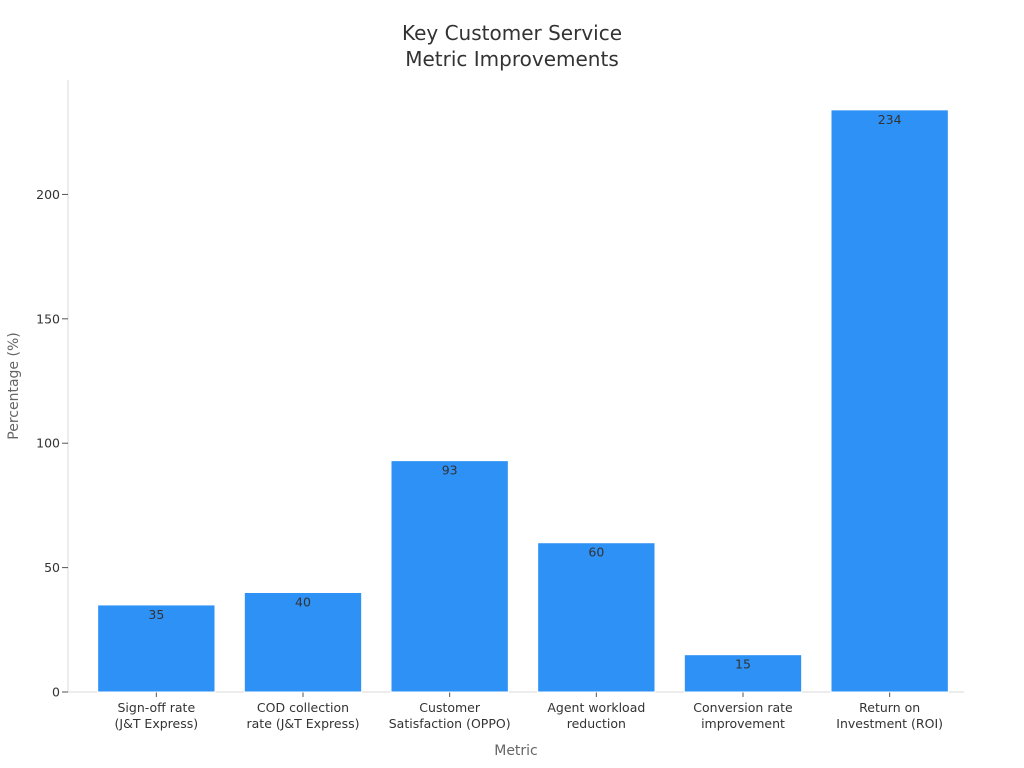 The height and width of the screenshot is (768, 1024). I want to click on bar-value-label: 40, so click(303, 601).